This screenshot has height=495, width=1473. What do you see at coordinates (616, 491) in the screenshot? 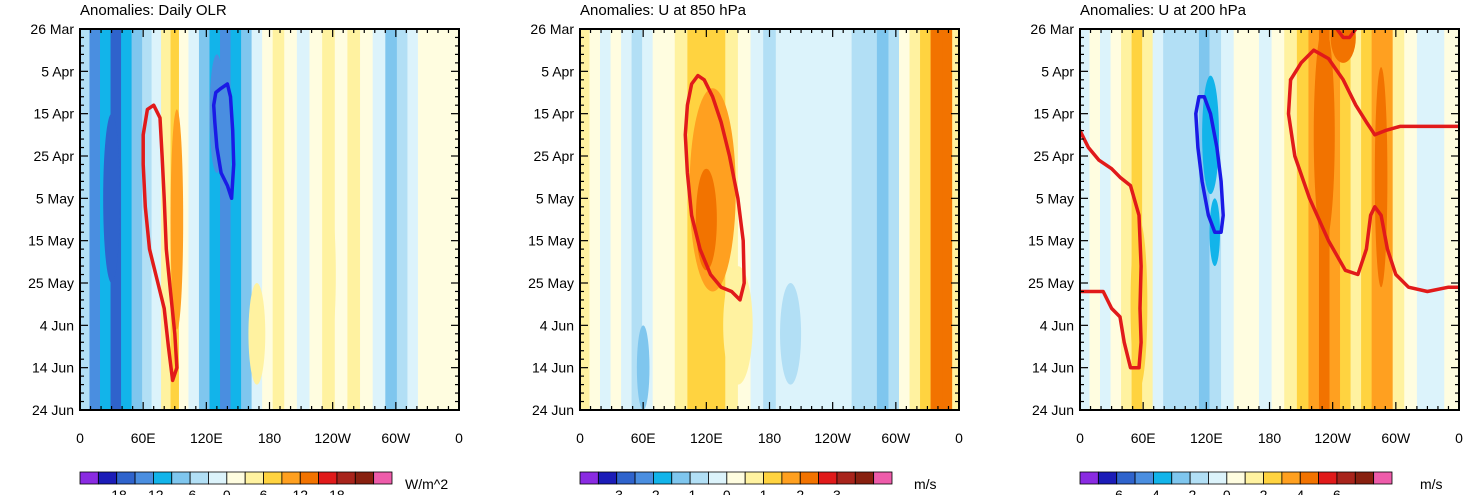
I see `colorbar-label: -3` at bounding box center [616, 491].